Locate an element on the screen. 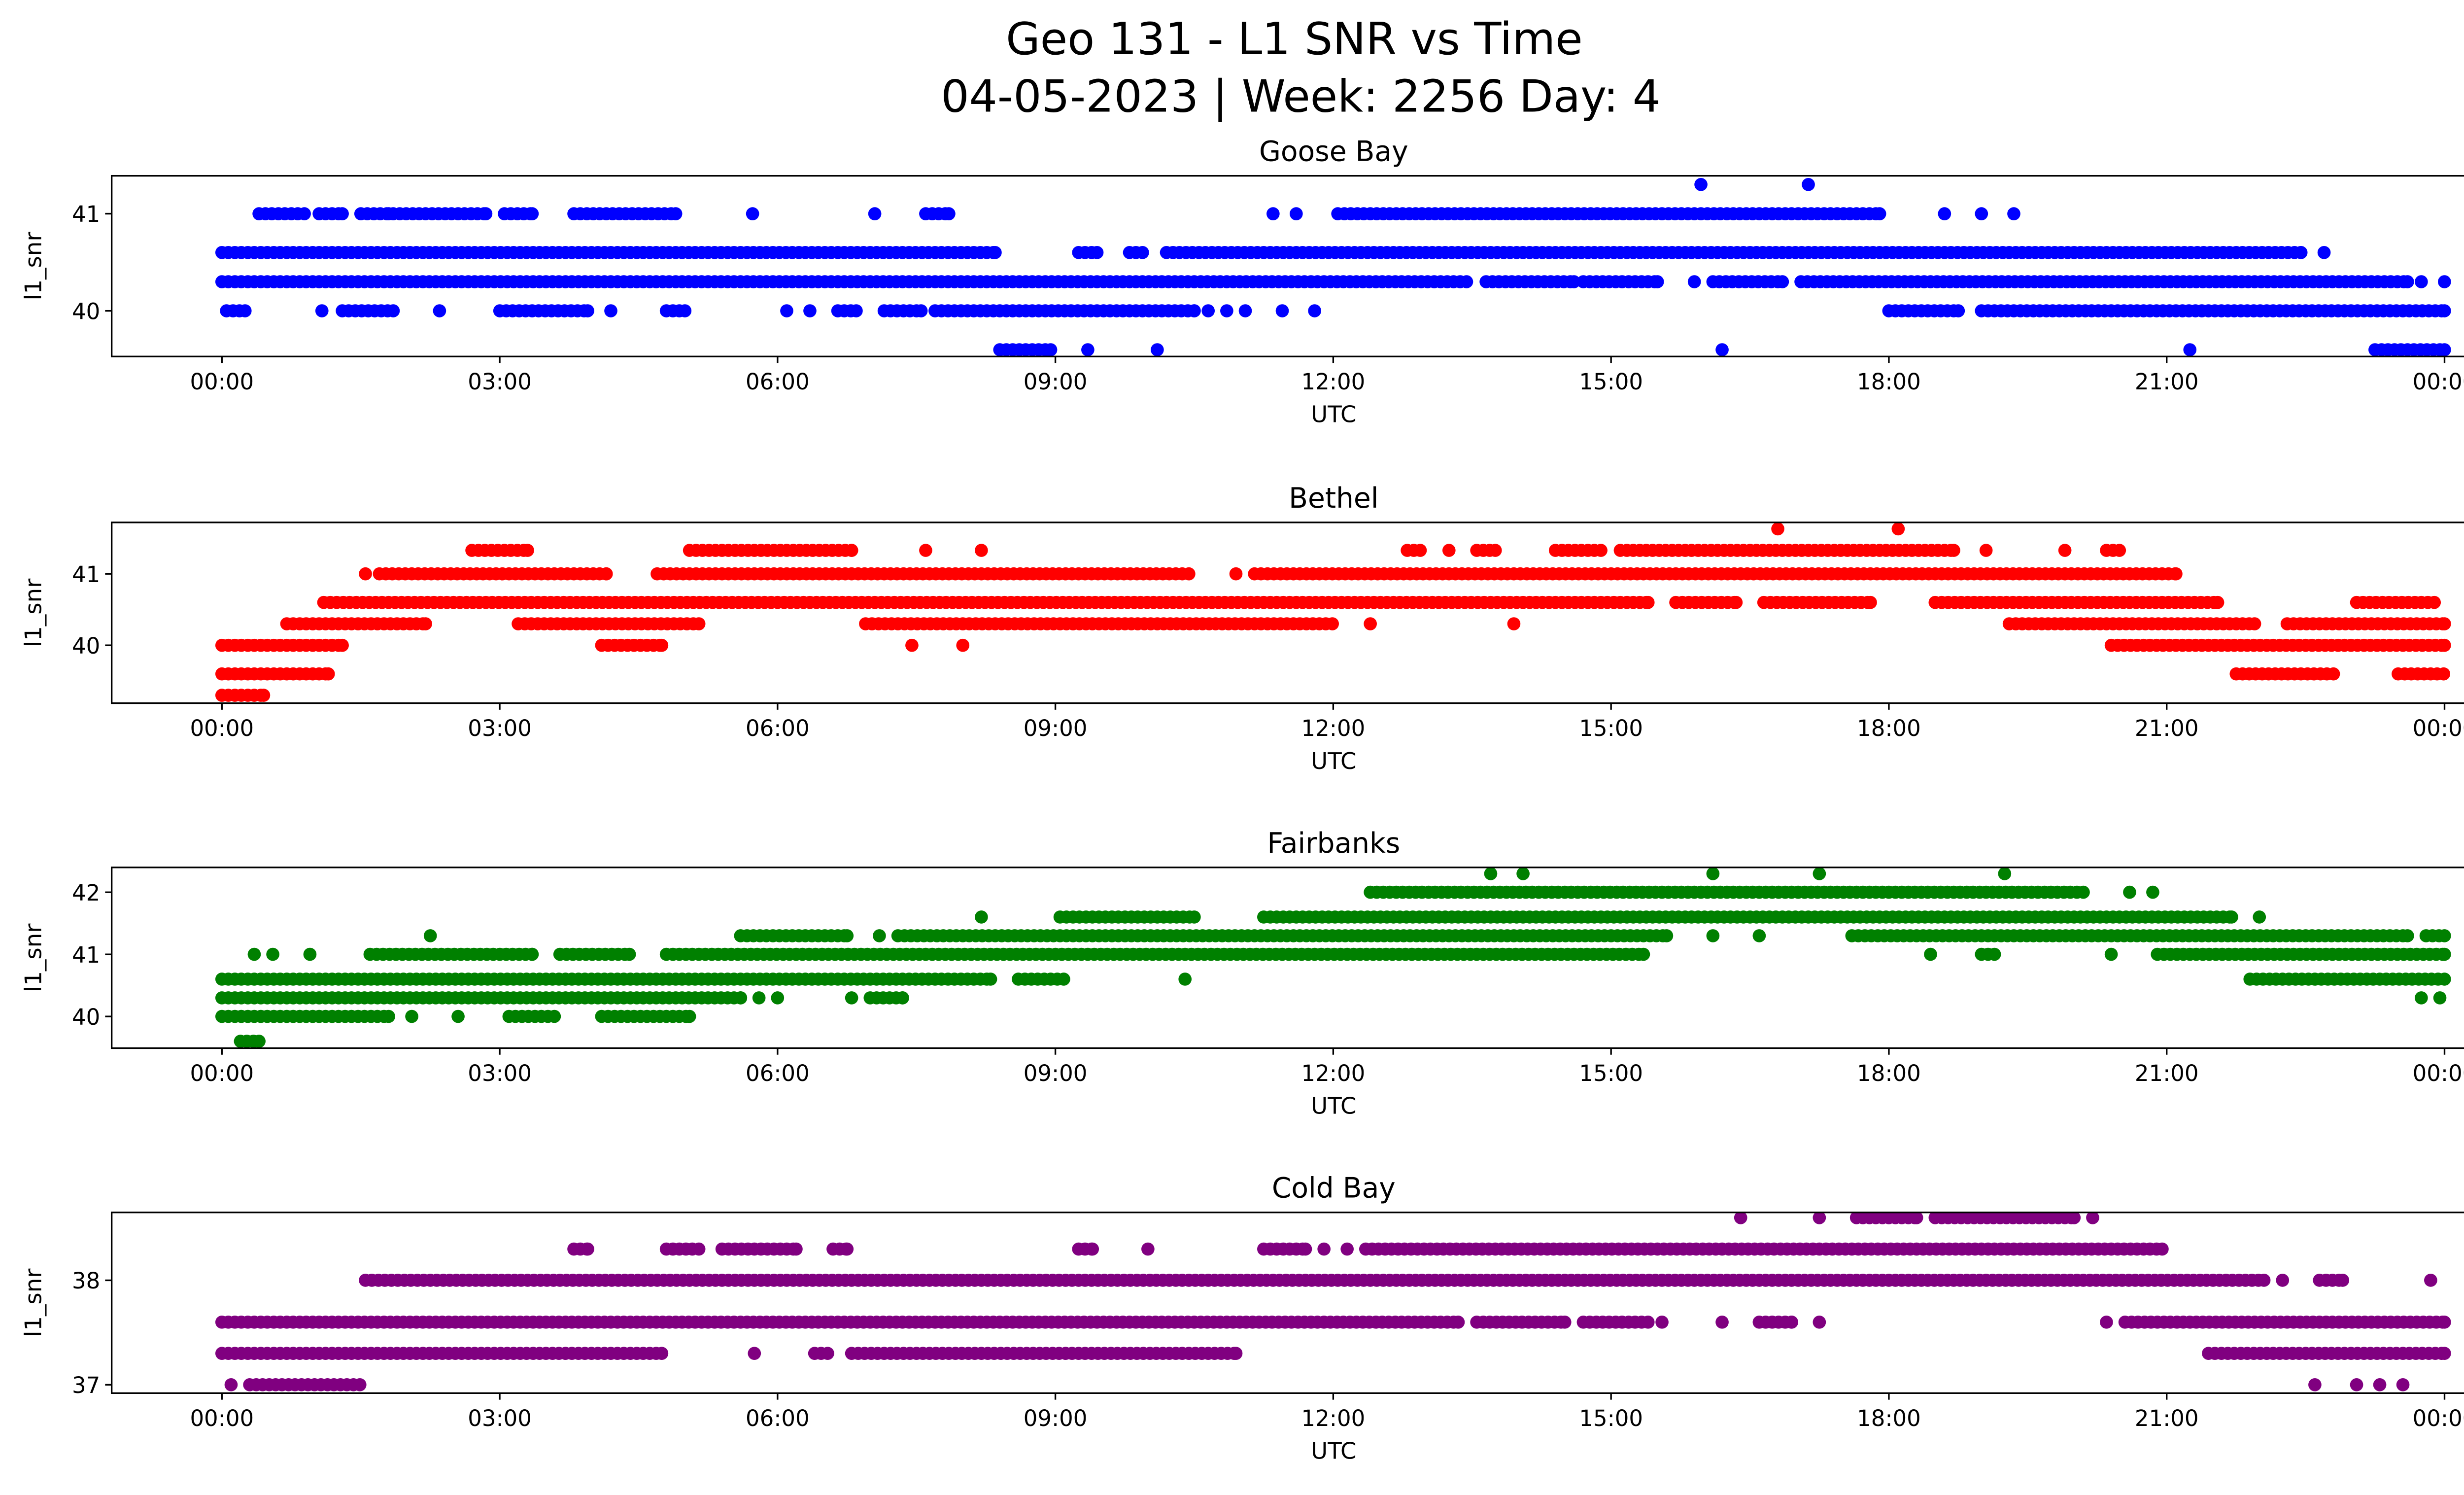 The image size is (2464, 1495). y-tick-label: 42 is located at coordinates (86, 893).